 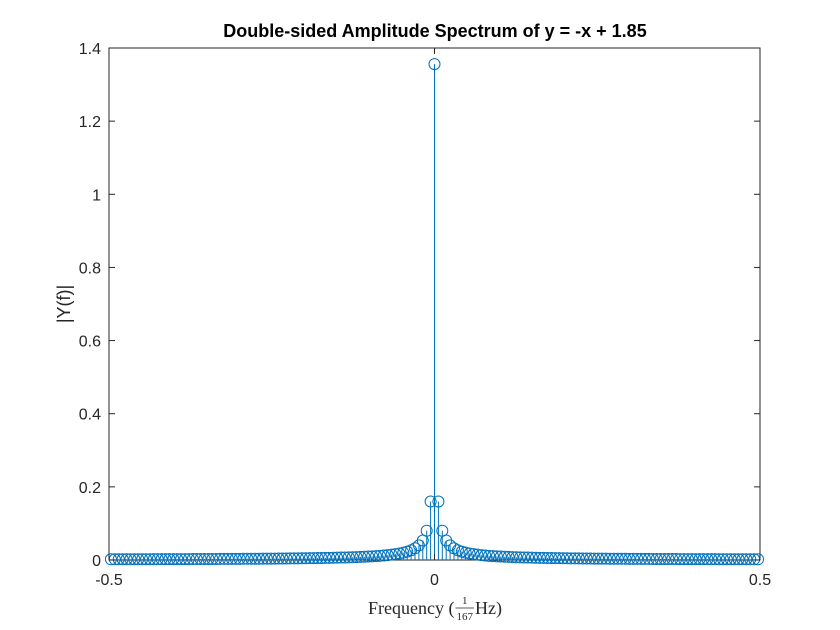 I want to click on x-axis-label-prefix: Frequency (, so click(x=411, y=608).